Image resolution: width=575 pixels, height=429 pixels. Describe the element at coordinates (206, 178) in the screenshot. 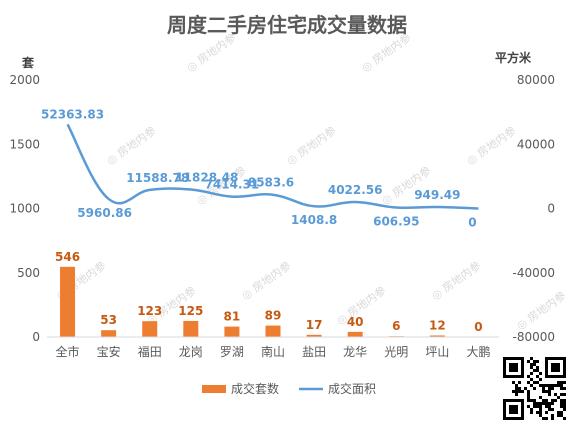

I see `line-data-label: 11828.48` at that location.